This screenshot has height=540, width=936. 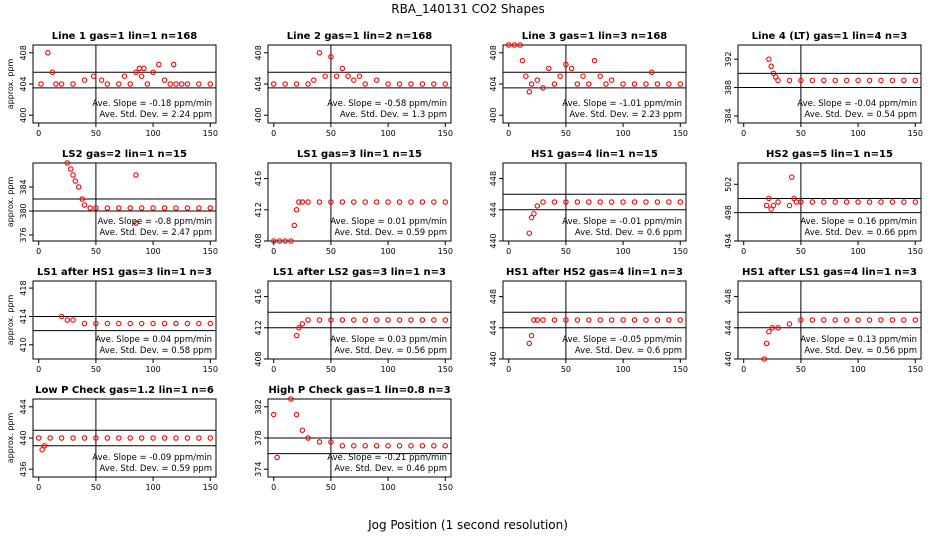 What do you see at coordinates (595, 36) in the screenshot?
I see `panel-title: Line 3 gas=1 lin=3 n=168` at bounding box center [595, 36].